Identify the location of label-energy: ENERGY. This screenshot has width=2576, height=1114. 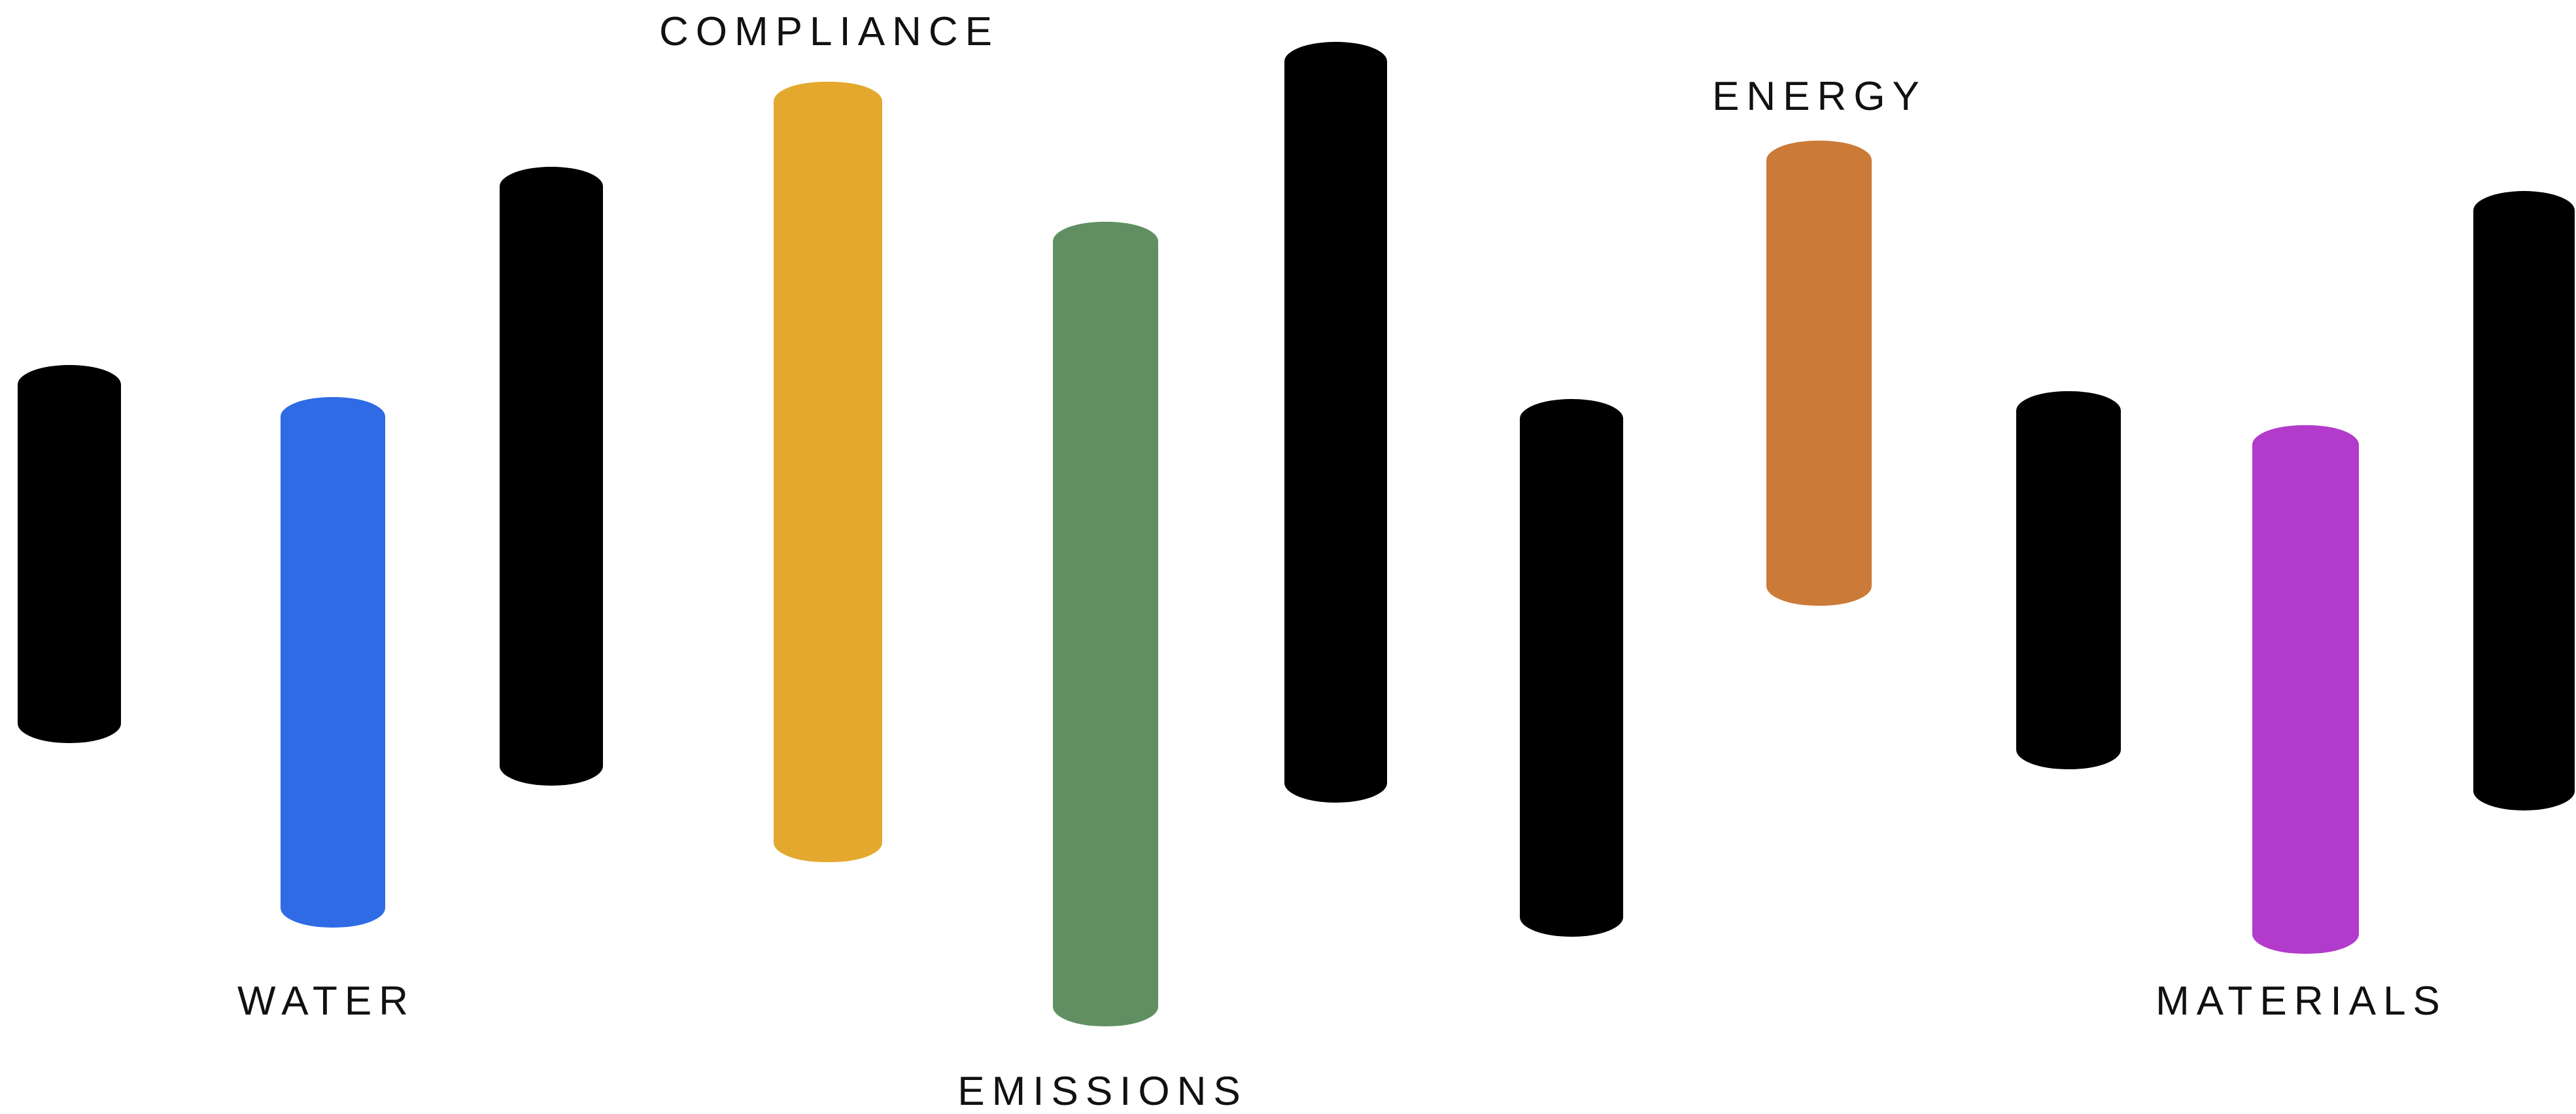
(1820, 97).